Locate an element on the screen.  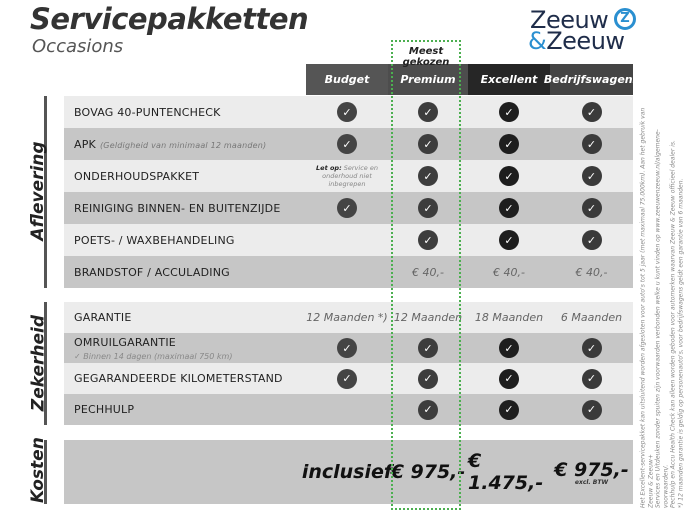
row-label-note: (Geldigheid van minimaal 12 maanden) is located at coordinates (183, 145).